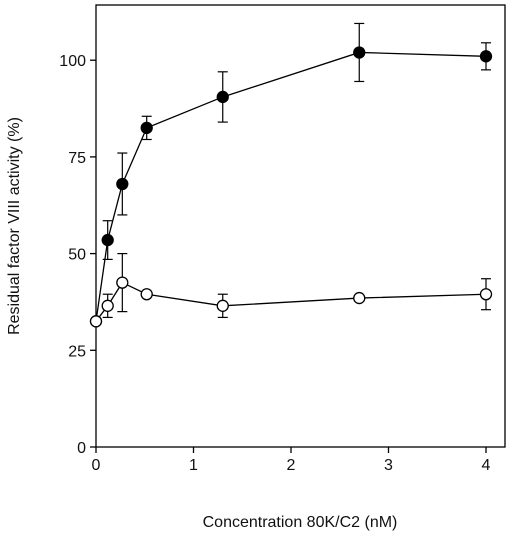 The image size is (520, 534). I want to click on series-line, so click(291, 301).